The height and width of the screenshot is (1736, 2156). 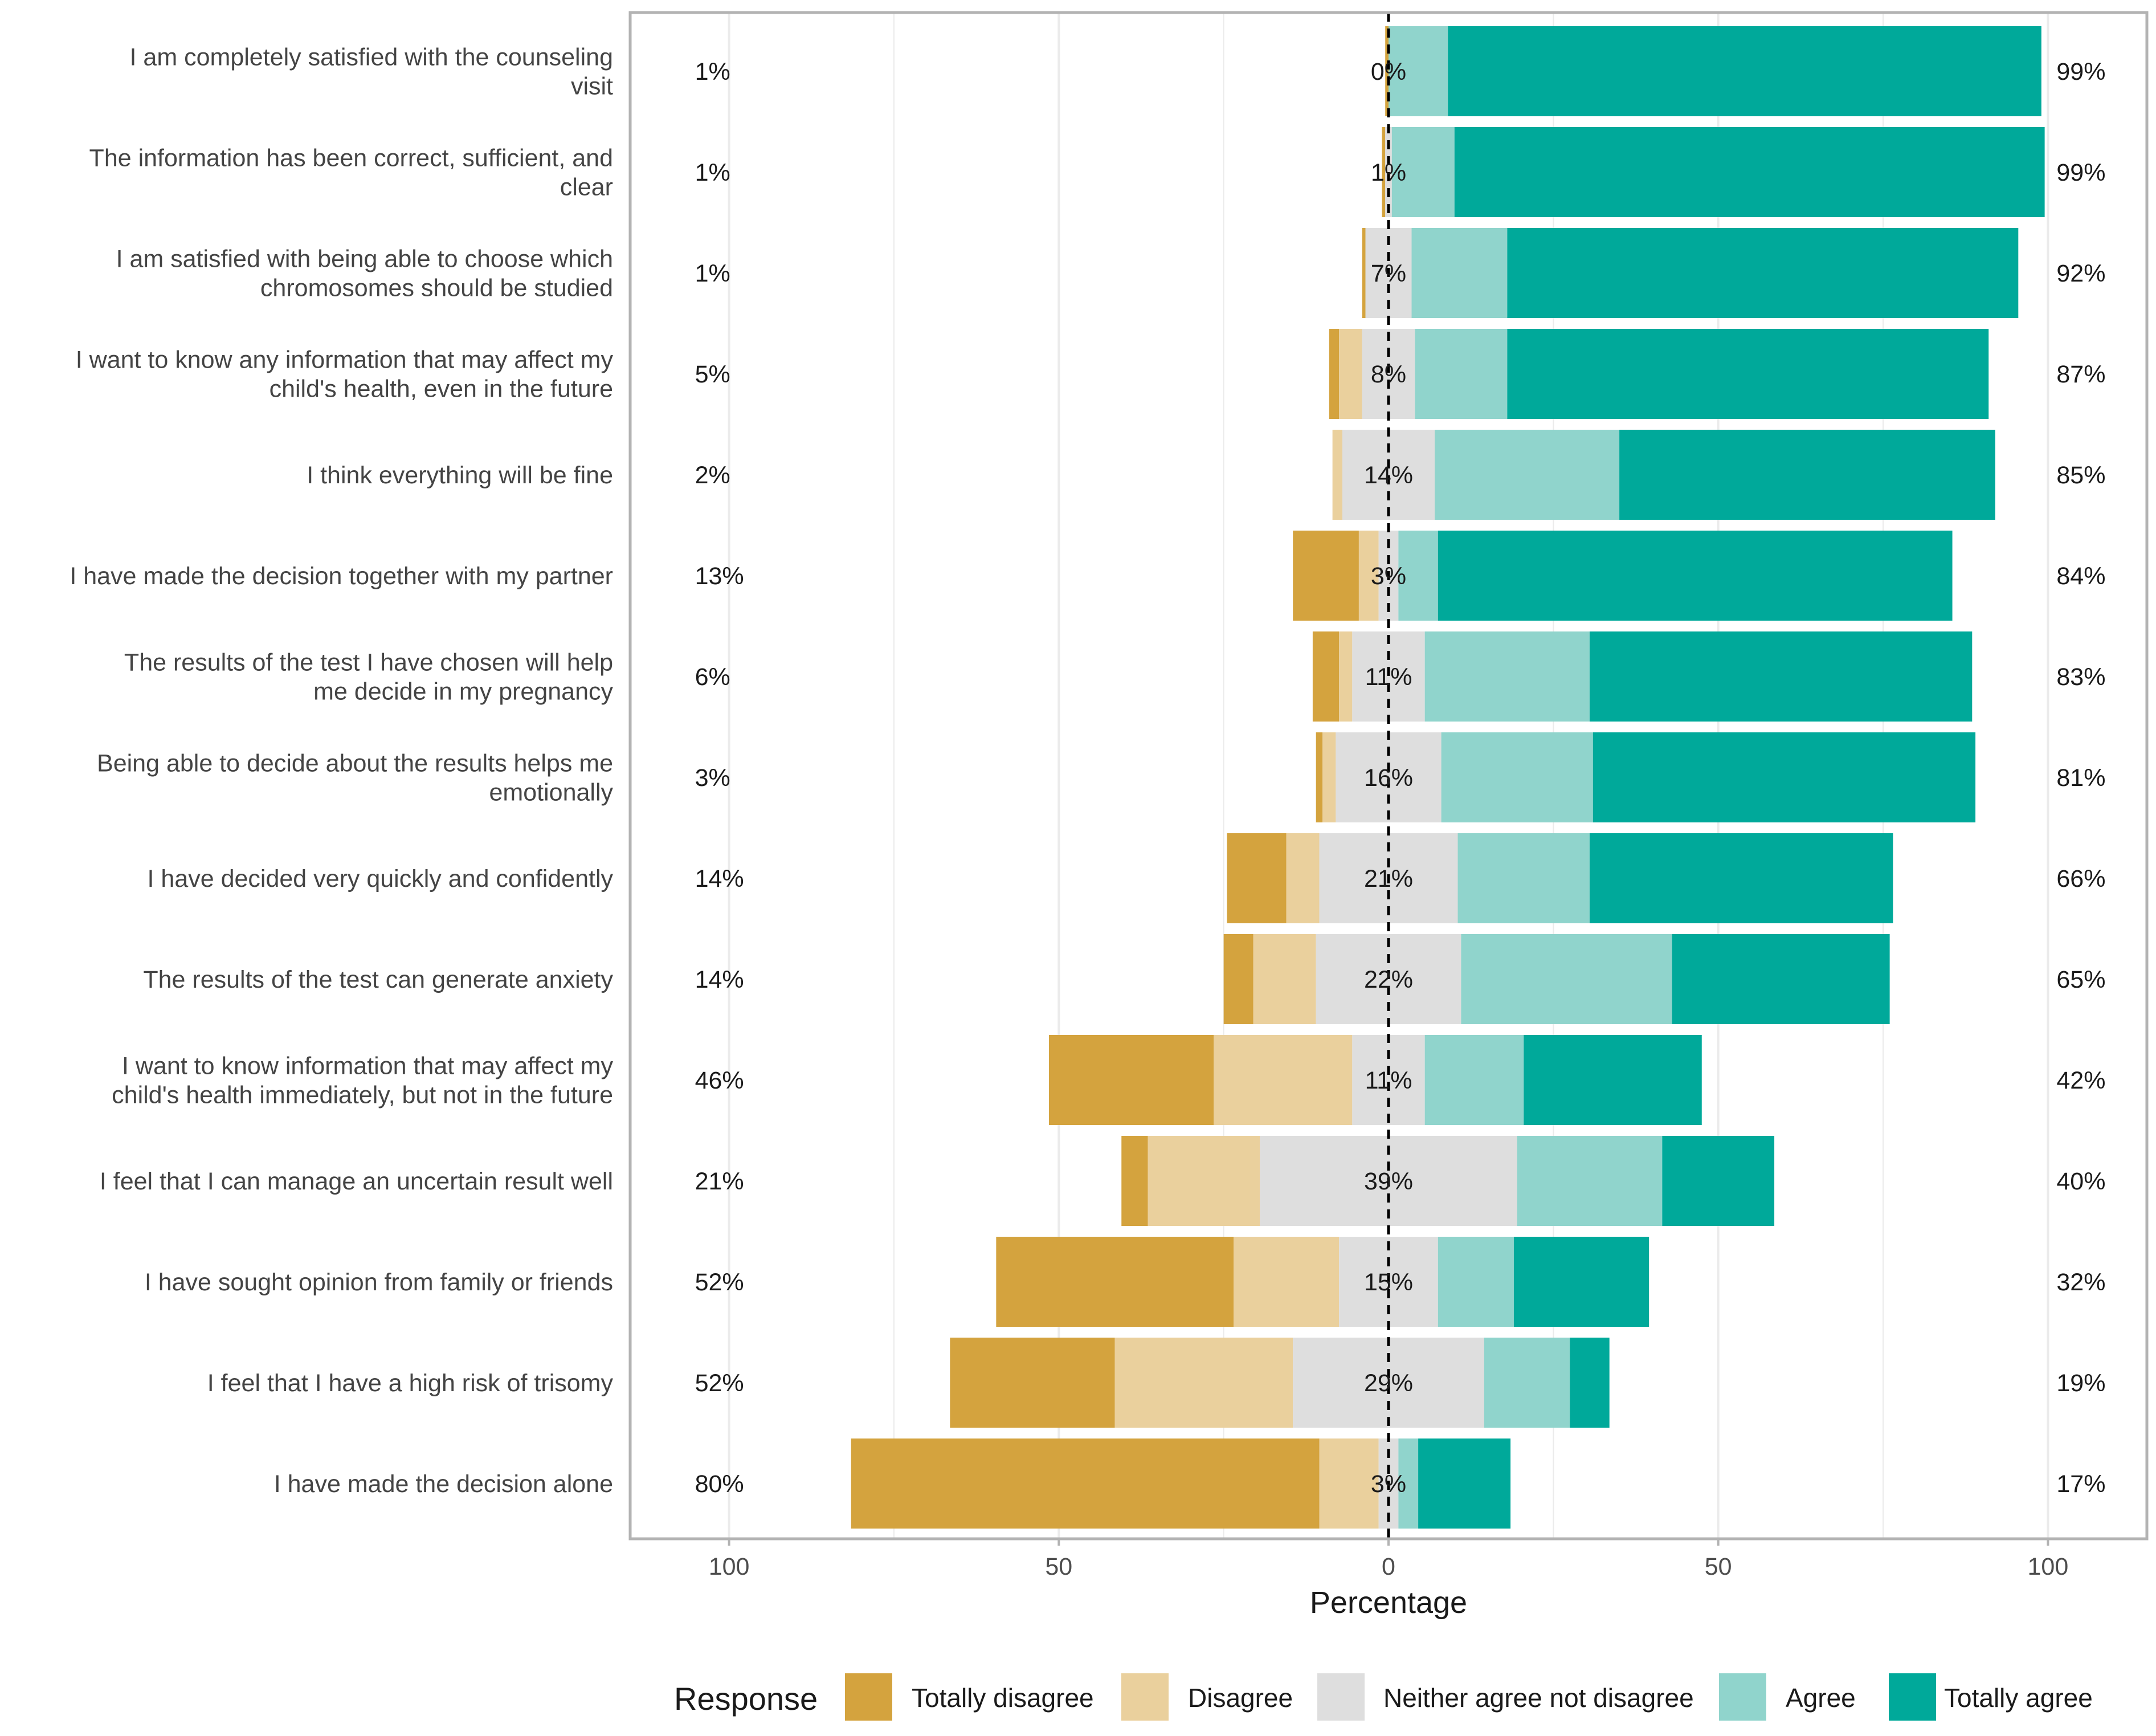 I want to click on legend-label: Agree, so click(x=1821, y=1698).